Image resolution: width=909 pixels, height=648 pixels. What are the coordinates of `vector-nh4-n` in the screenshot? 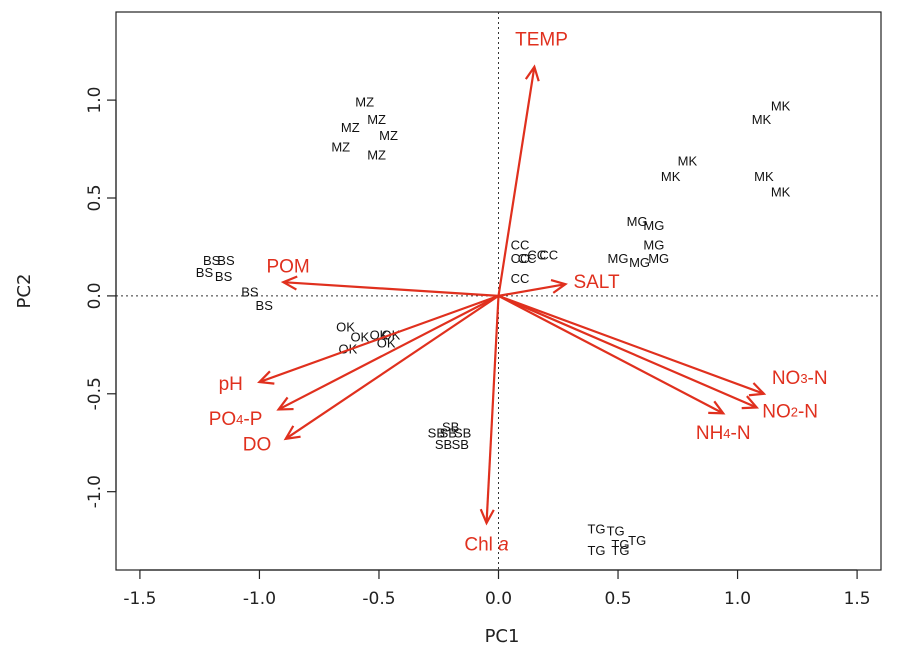 It's located at (610, 354).